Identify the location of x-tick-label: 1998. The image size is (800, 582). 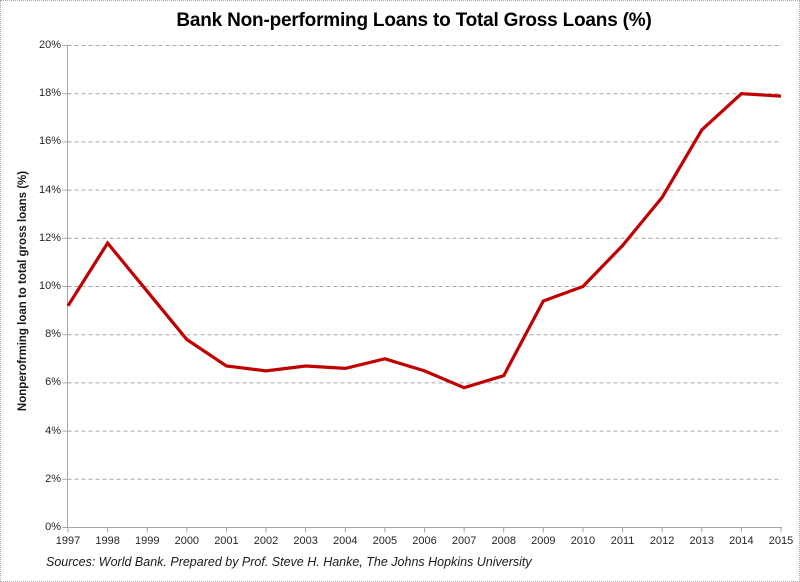
(107, 541).